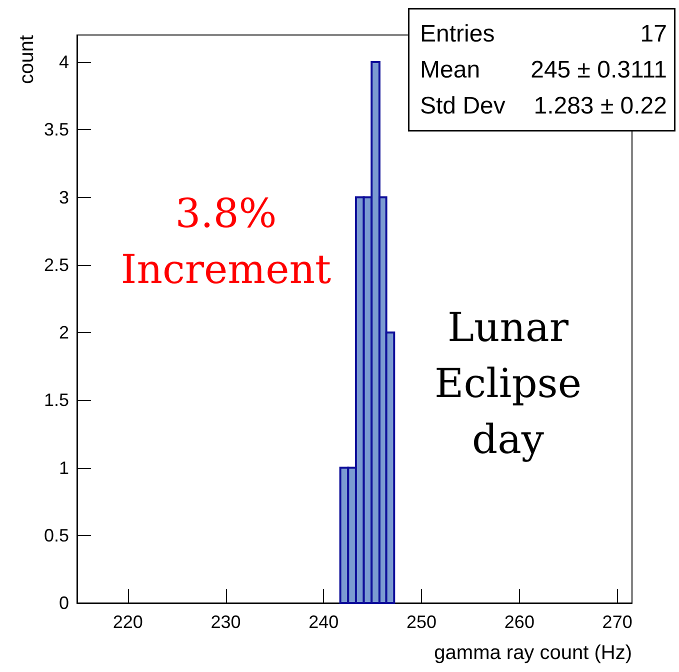 Image resolution: width=679 pixels, height=672 pixels. What do you see at coordinates (226, 242) in the screenshot?
I see `annotation: 3.8% Increment` at bounding box center [226, 242].